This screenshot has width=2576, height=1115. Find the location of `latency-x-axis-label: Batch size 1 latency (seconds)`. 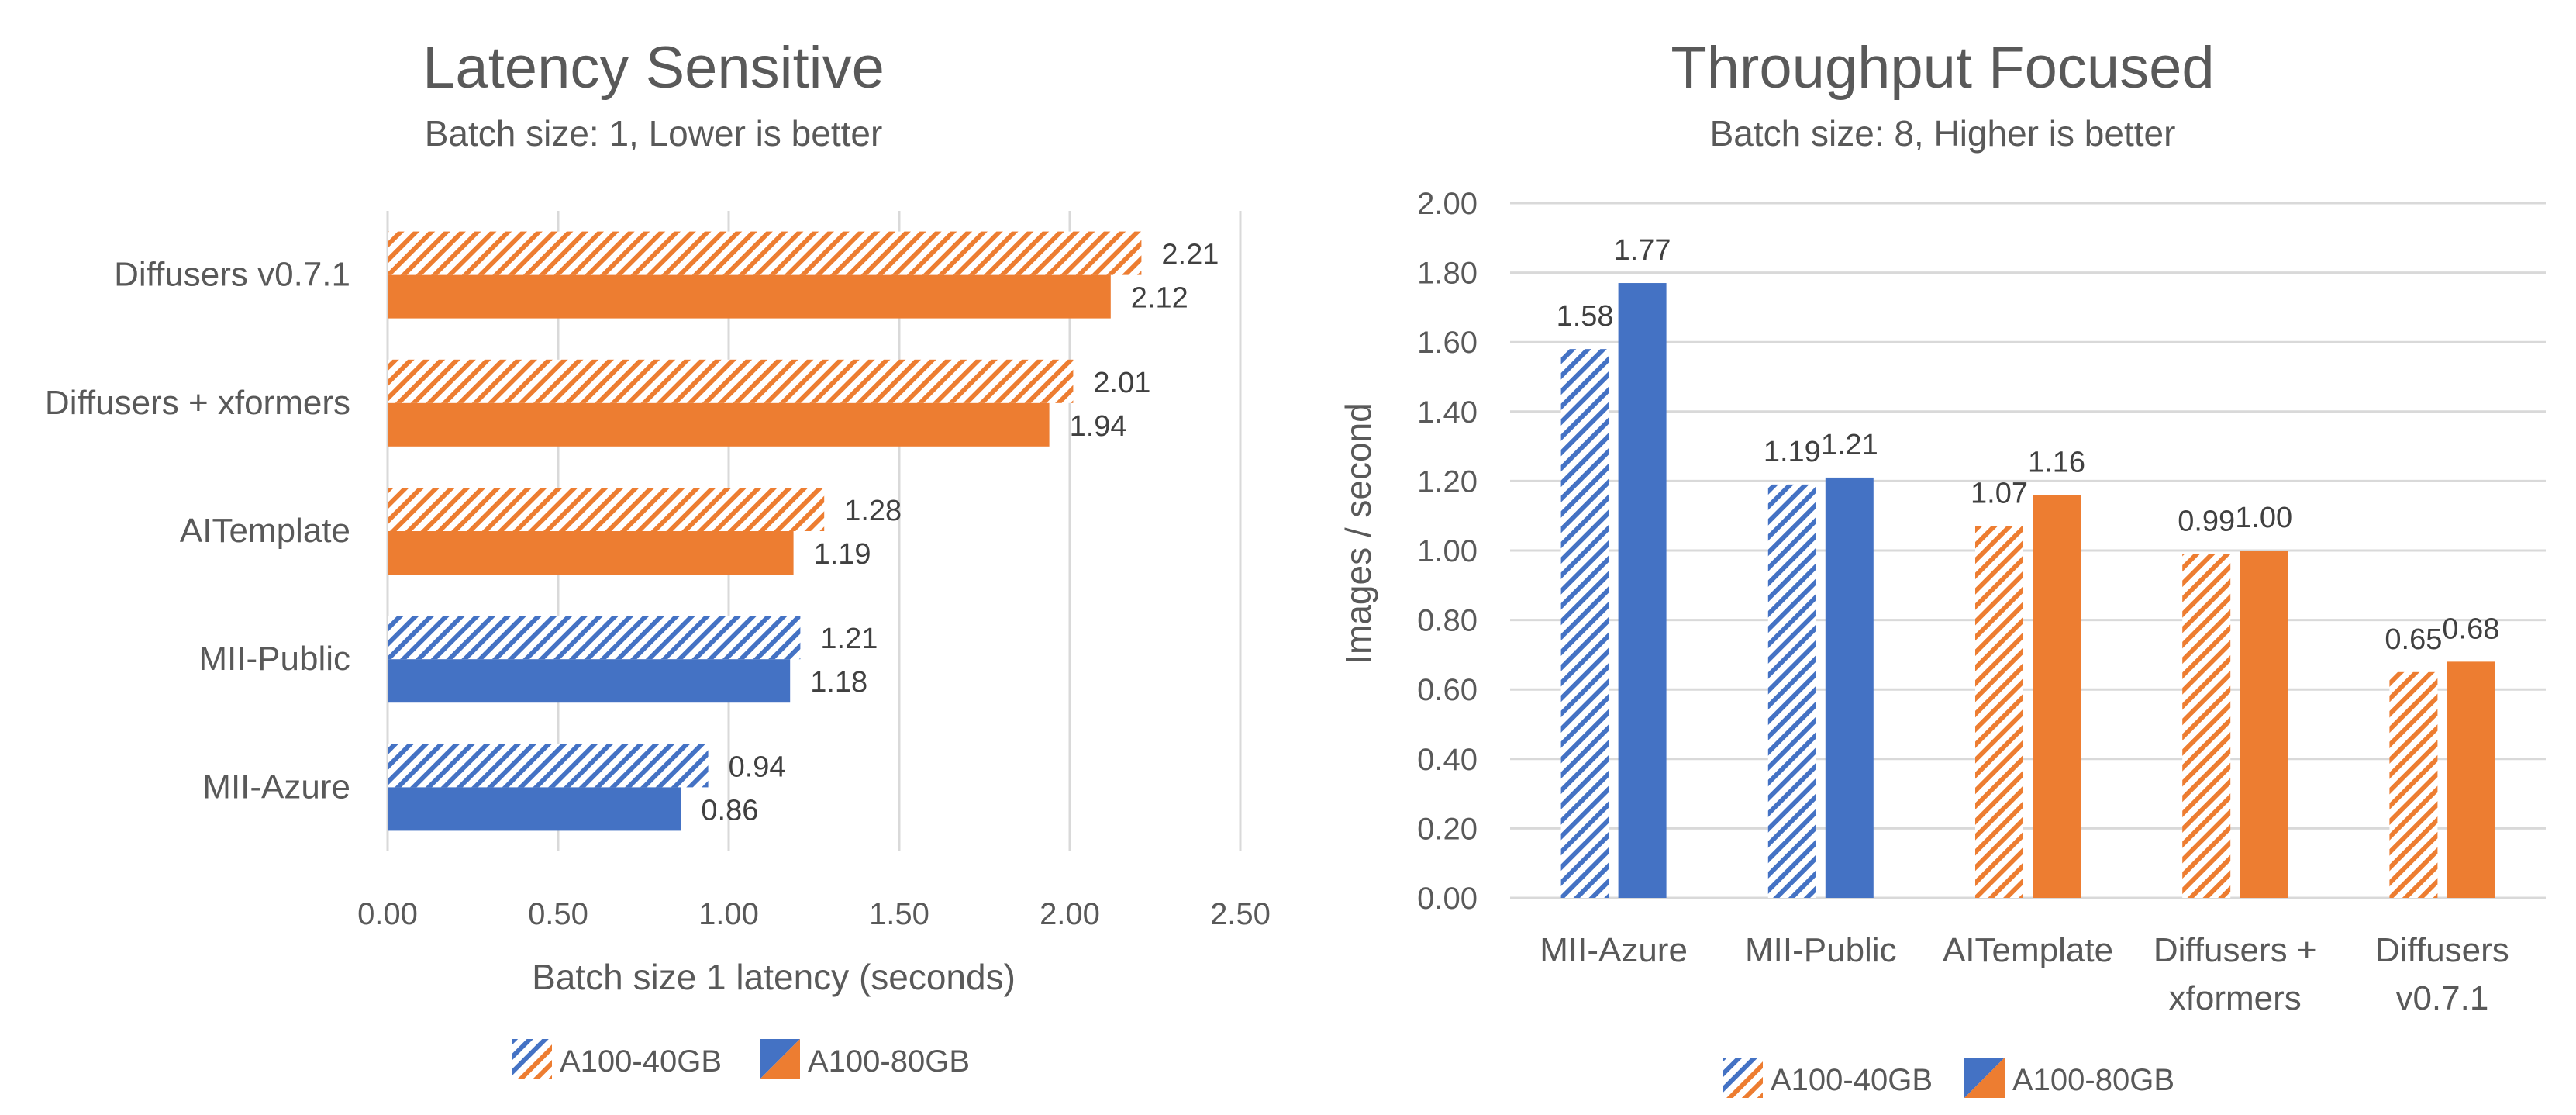

latency-x-axis-label: Batch size 1 latency (seconds) is located at coordinates (774, 977).